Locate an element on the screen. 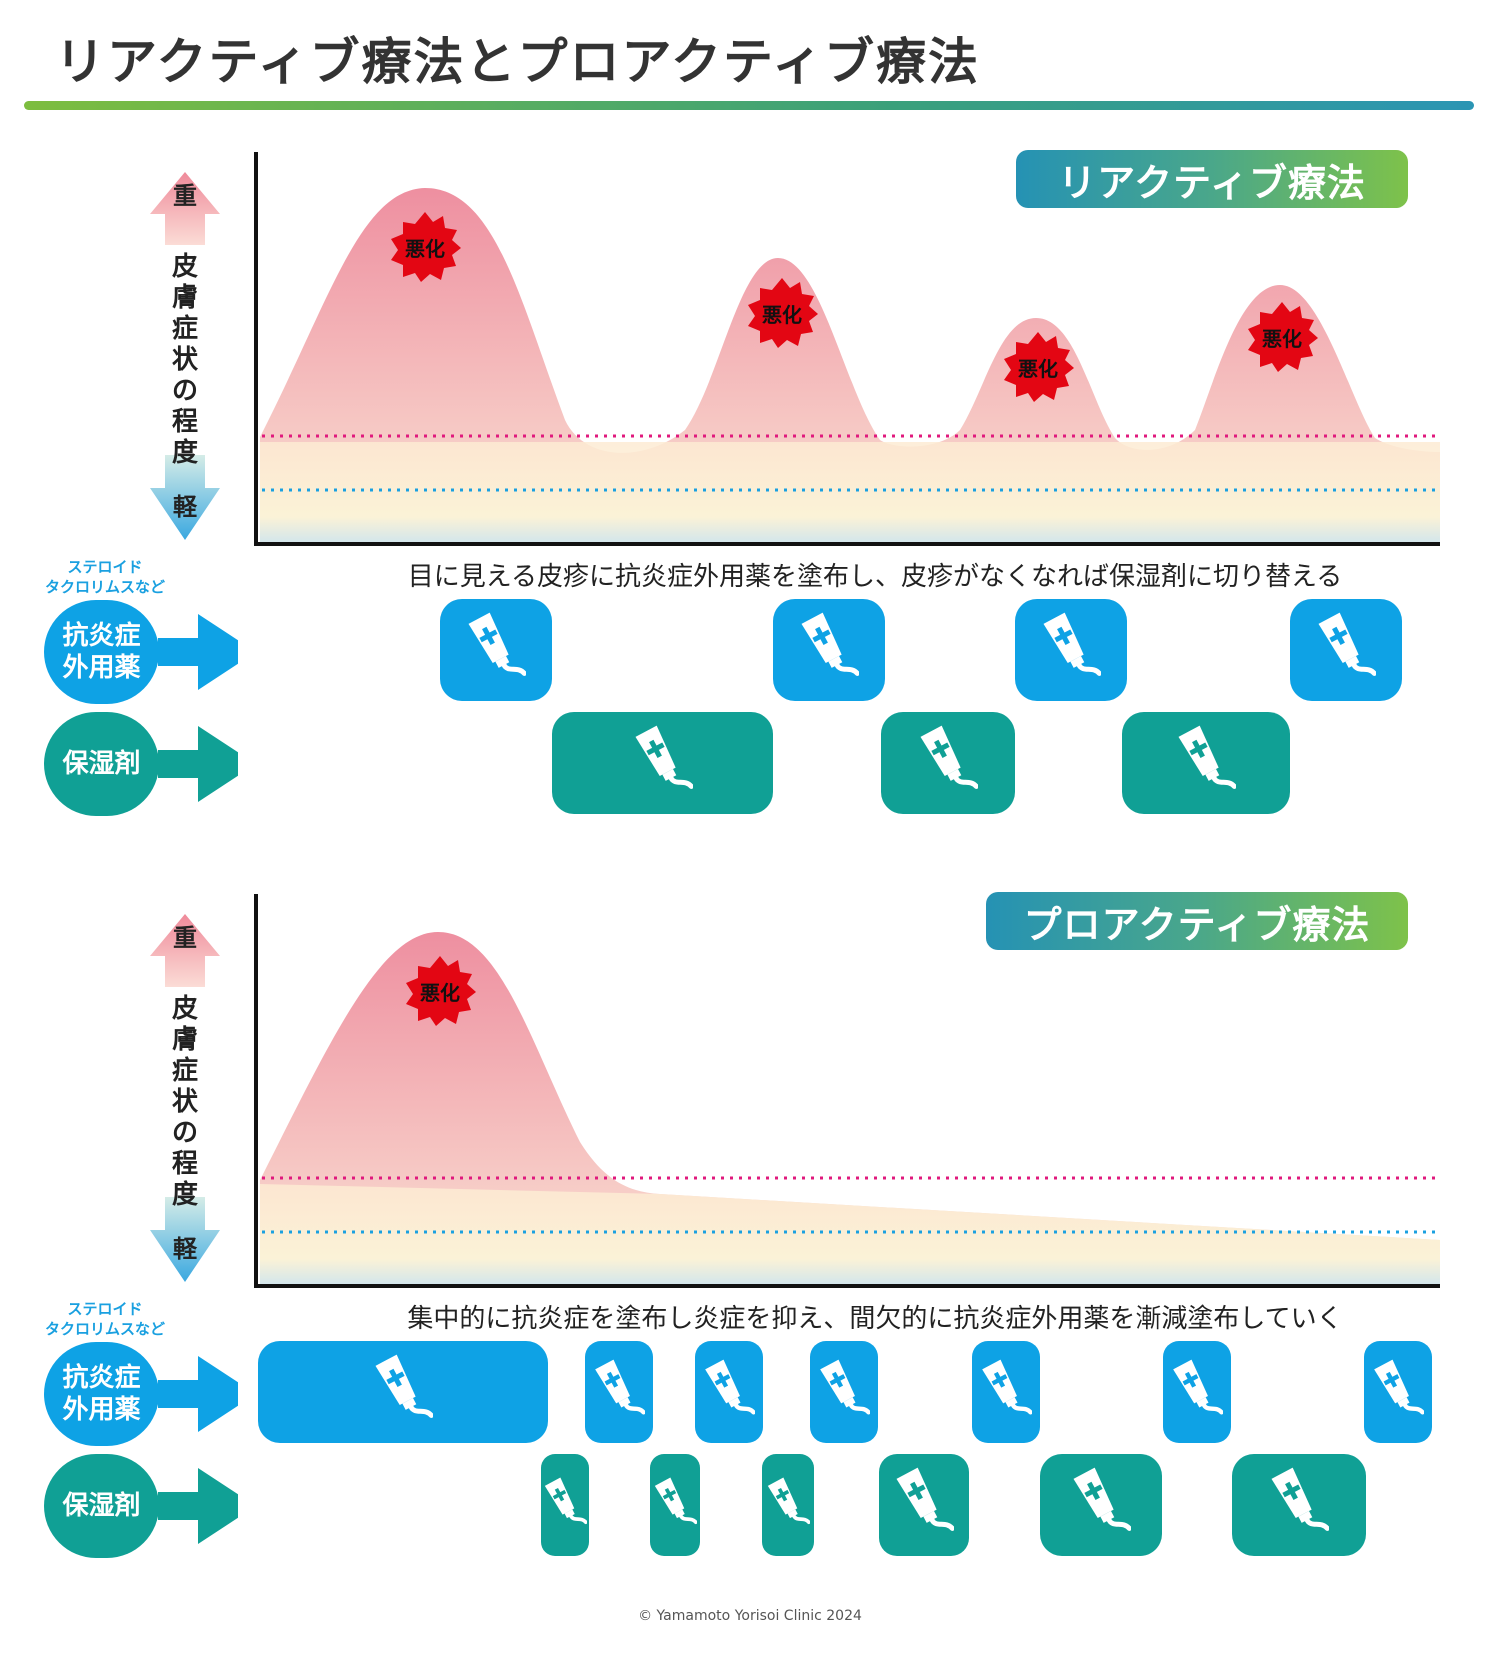 Image resolution: width=1500 pixels, height=1661 pixels. page-title: リアクティブ療法とプロアクティブ療法 is located at coordinates (517, 62).